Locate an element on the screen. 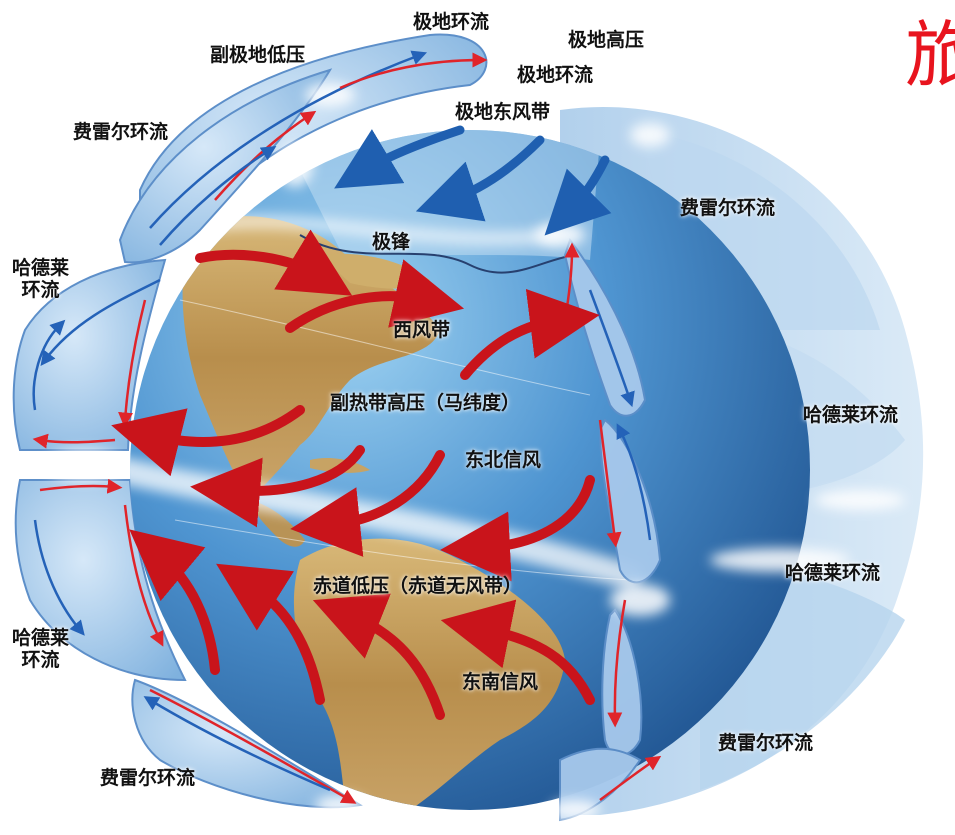  label-ferrel-cell-ne: 费雷尔环流 is located at coordinates (728, 208).